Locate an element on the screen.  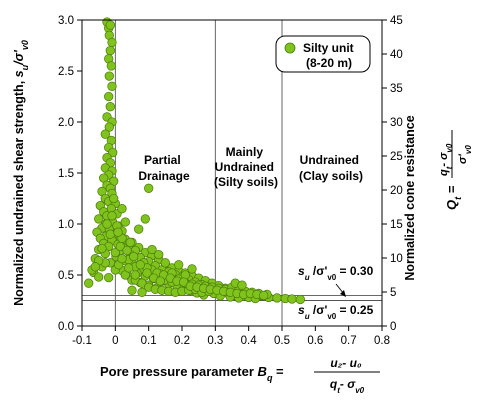
x-axis-label-symbol-sub: q is located at coordinates (270, 378).